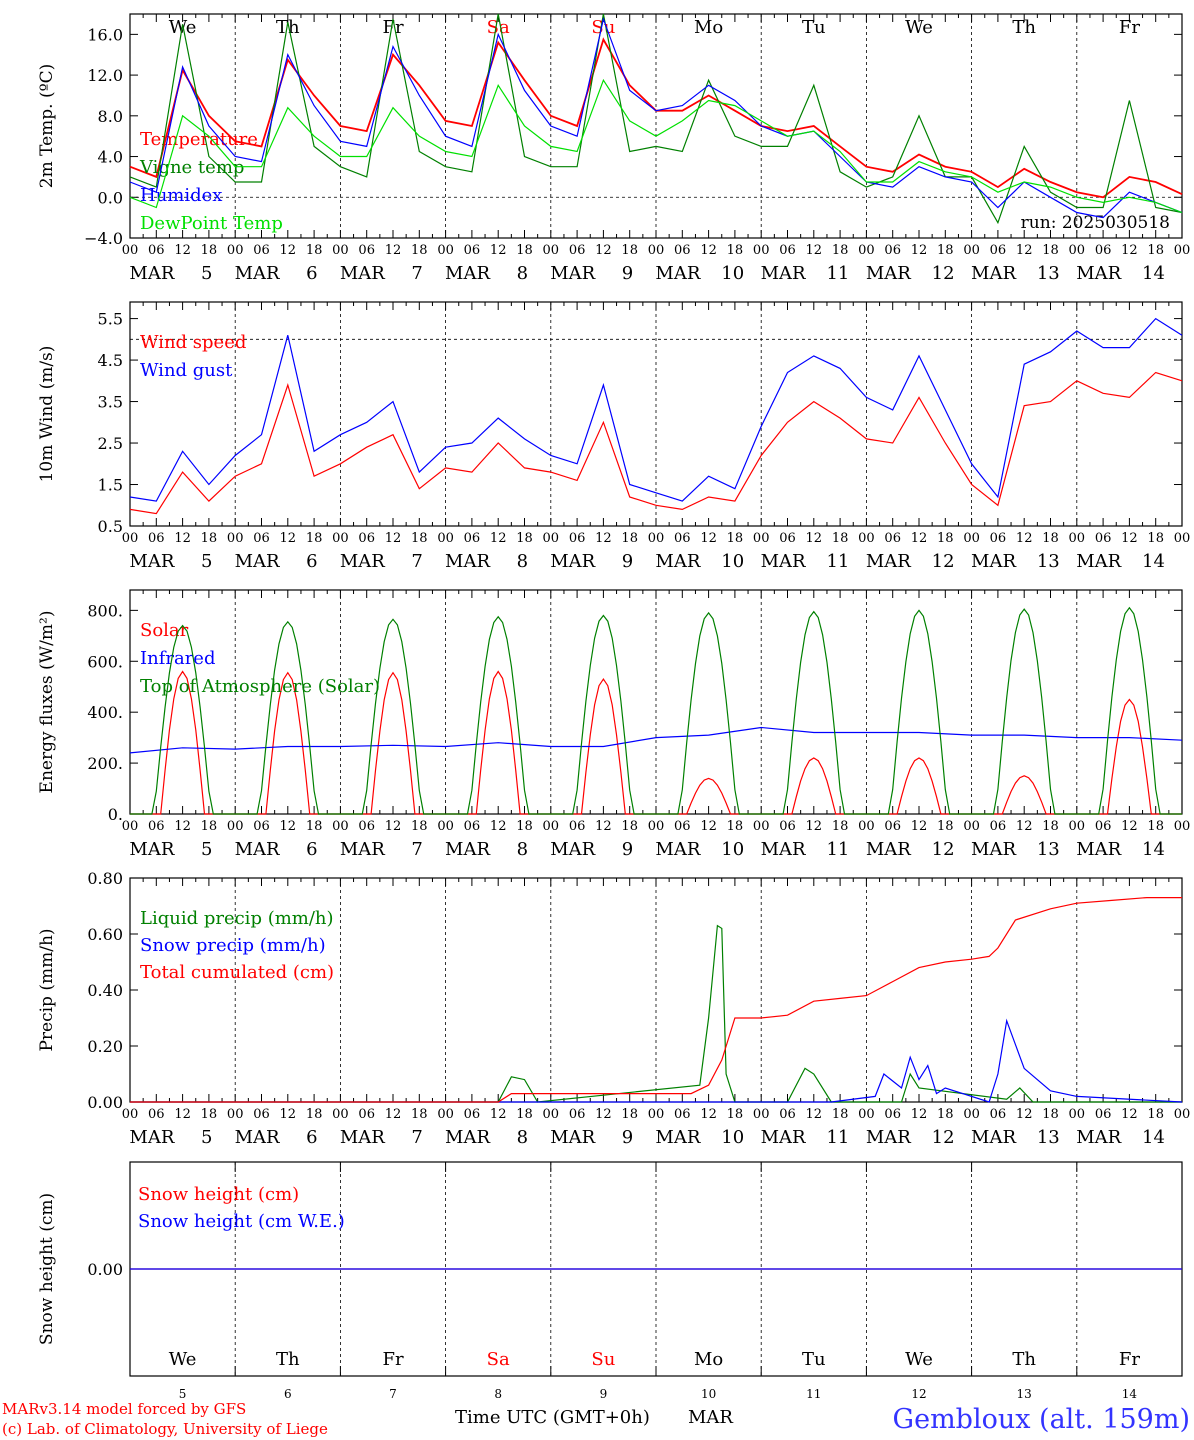 This screenshot has height=1440, width=1194. What do you see at coordinates (47, 702) in the screenshot?
I see `y-axis-label: Energy fluxes (W/m²)` at bounding box center [47, 702].